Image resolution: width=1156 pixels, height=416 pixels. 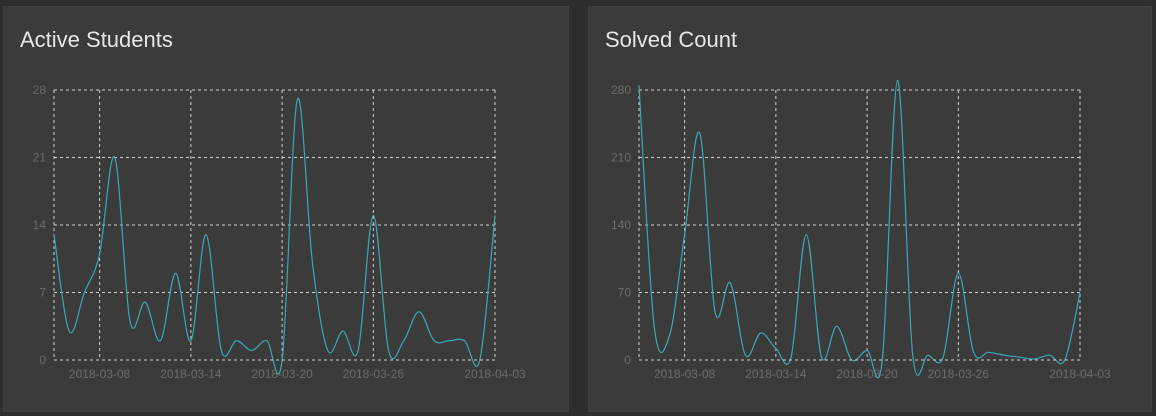 What do you see at coordinates (621, 158) in the screenshot?
I see `y-tick-label: 210` at bounding box center [621, 158].